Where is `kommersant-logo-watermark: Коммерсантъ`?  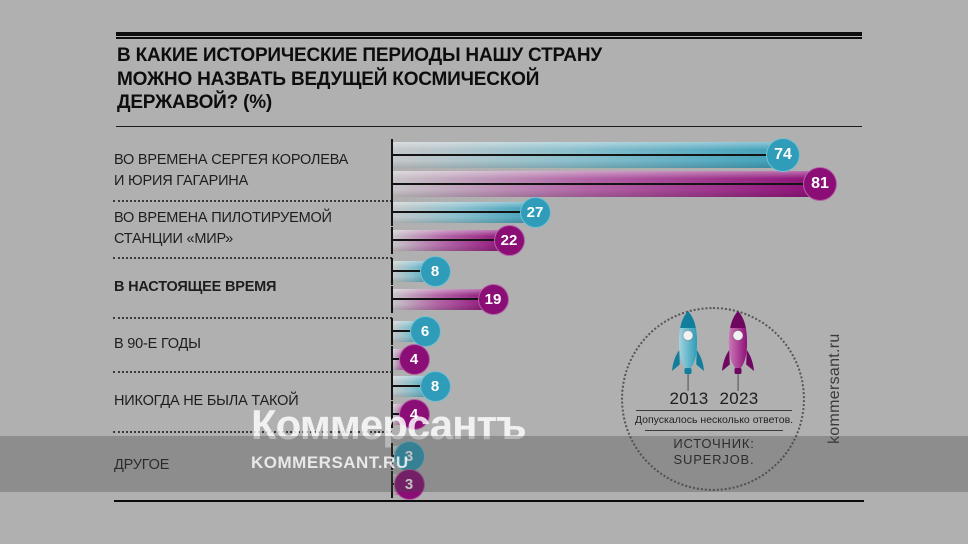
kommersant-logo-watermark: Коммерсантъ is located at coordinates (389, 424).